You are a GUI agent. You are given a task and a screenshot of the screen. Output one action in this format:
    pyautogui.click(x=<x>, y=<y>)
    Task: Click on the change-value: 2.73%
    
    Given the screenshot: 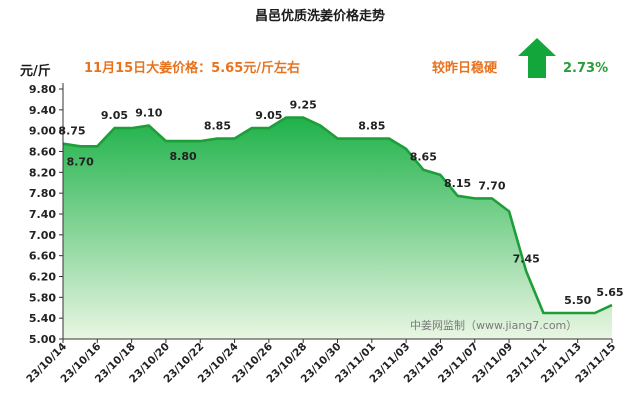 What is the action you would take?
    pyautogui.click(x=585, y=68)
    